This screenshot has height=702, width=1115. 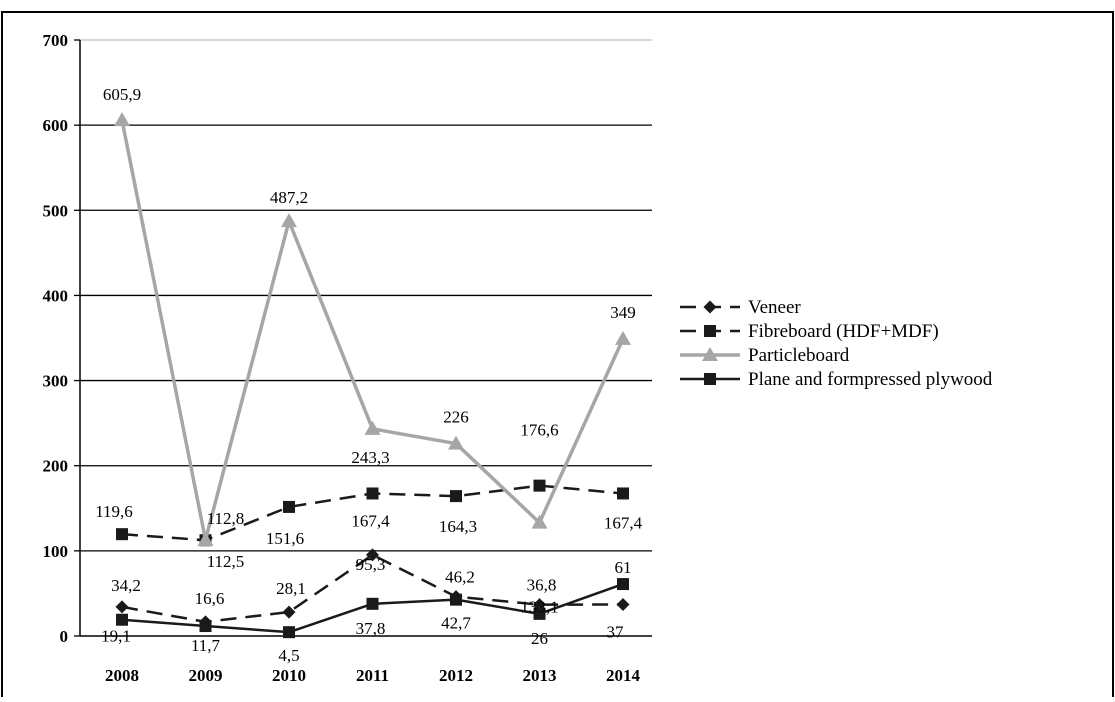 What do you see at coordinates (206, 675) in the screenshot?
I see `x-tick-label: 2009` at bounding box center [206, 675].